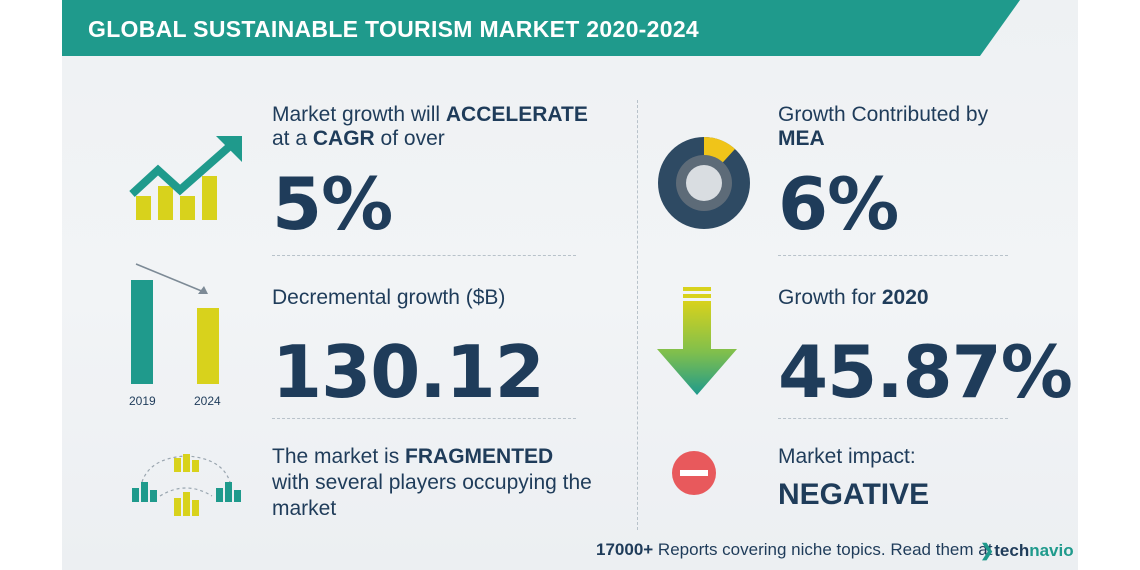  Describe the element at coordinates (516, 114) in the screenshot. I see `accelerate-label: ACCELERATE` at that location.